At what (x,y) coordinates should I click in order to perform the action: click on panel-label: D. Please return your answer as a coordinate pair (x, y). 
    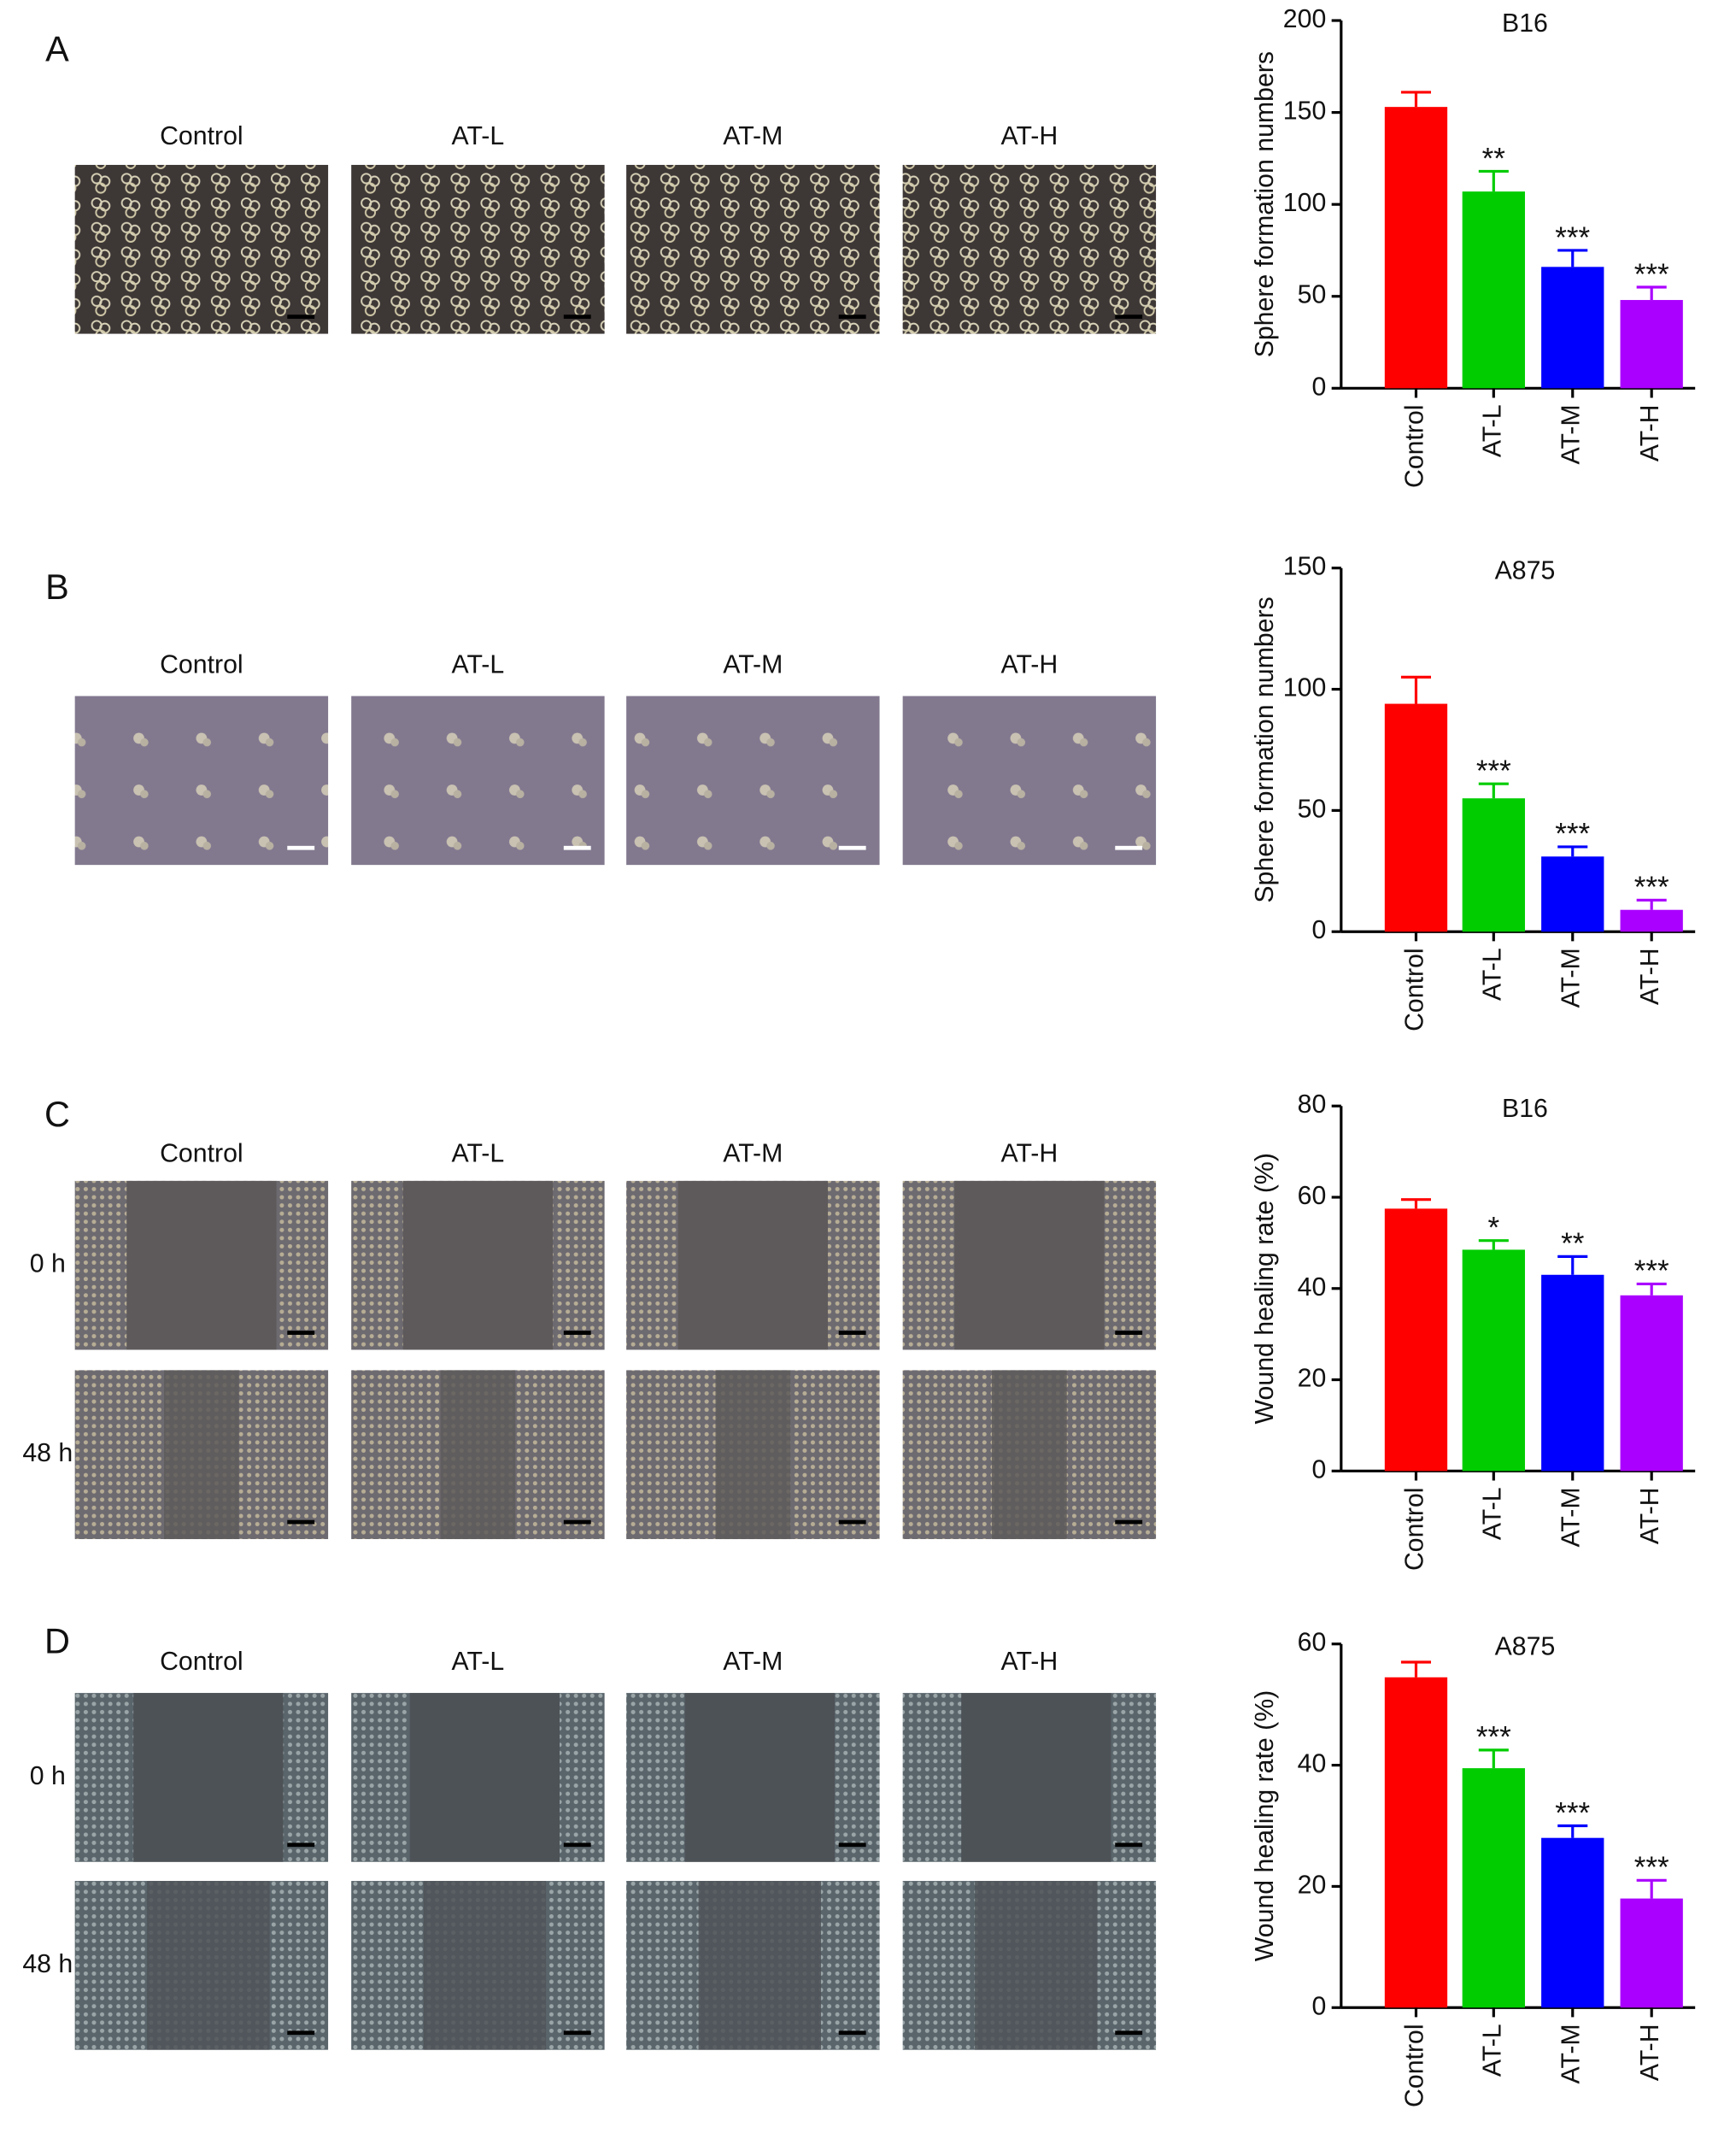
    Looking at the image, I should click on (57, 1641).